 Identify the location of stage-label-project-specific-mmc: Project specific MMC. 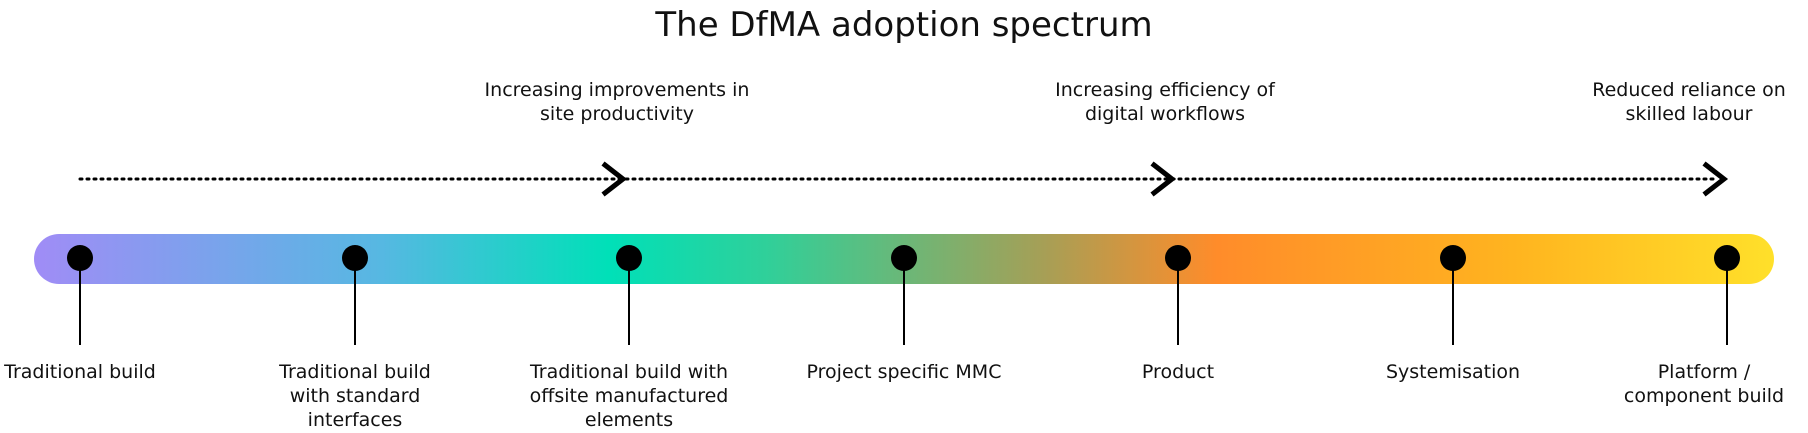
(904, 372).